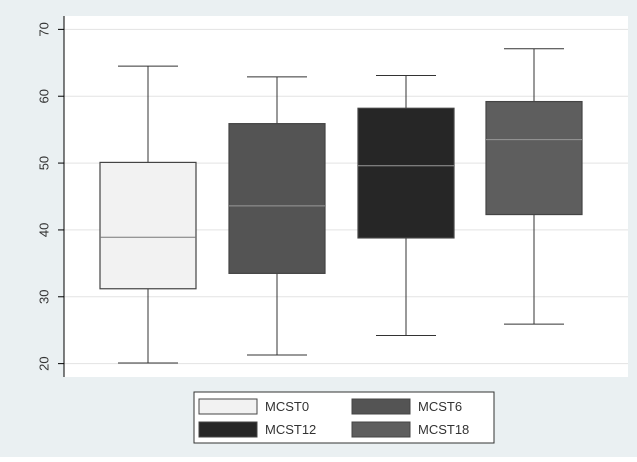 The height and width of the screenshot is (462, 637). I want to click on legend-item-mcst18: MCST18, so click(410, 429).